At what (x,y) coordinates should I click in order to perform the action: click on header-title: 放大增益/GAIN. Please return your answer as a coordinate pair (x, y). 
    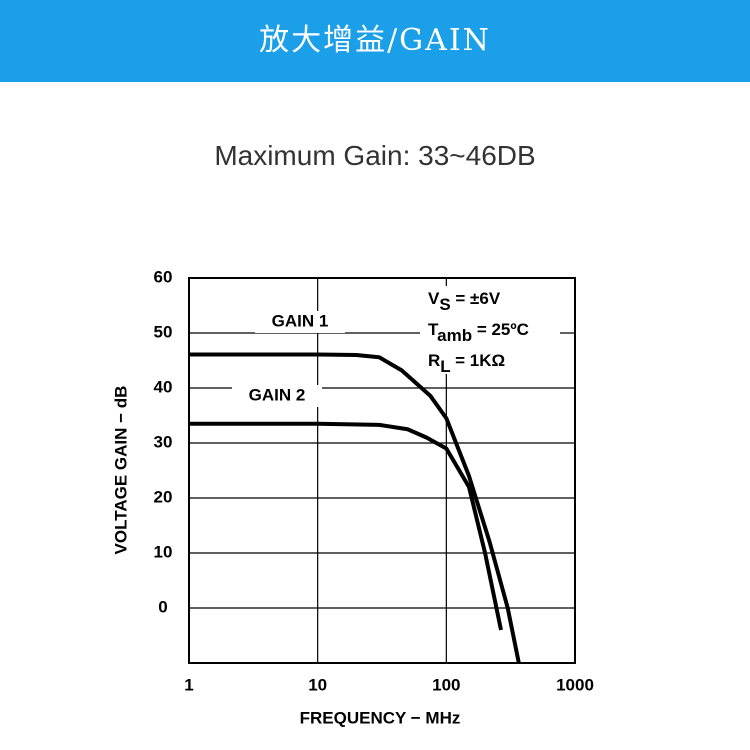
    Looking at the image, I should click on (375, 41).